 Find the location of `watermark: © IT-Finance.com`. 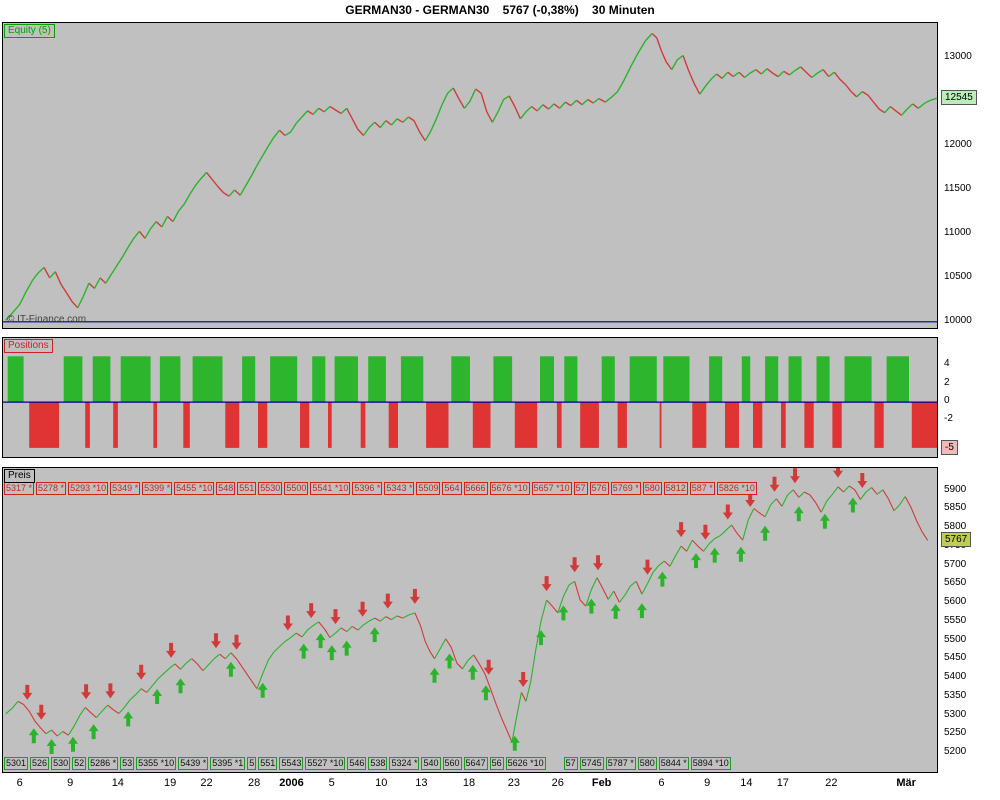

watermark: © IT-Finance.com is located at coordinates (47, 319).